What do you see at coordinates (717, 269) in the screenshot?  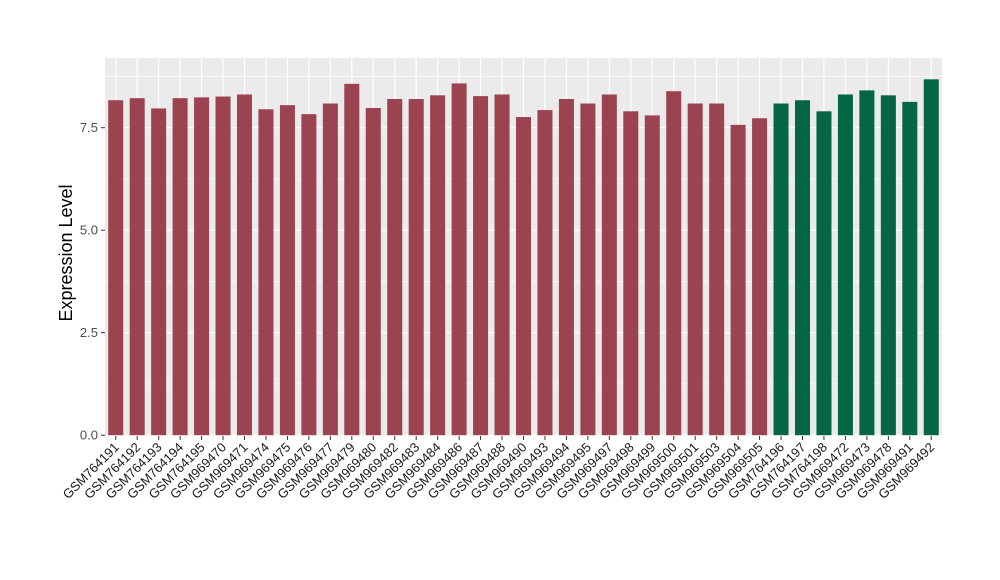 I see `bar-gsm969503` at bounding box center [717, 269].